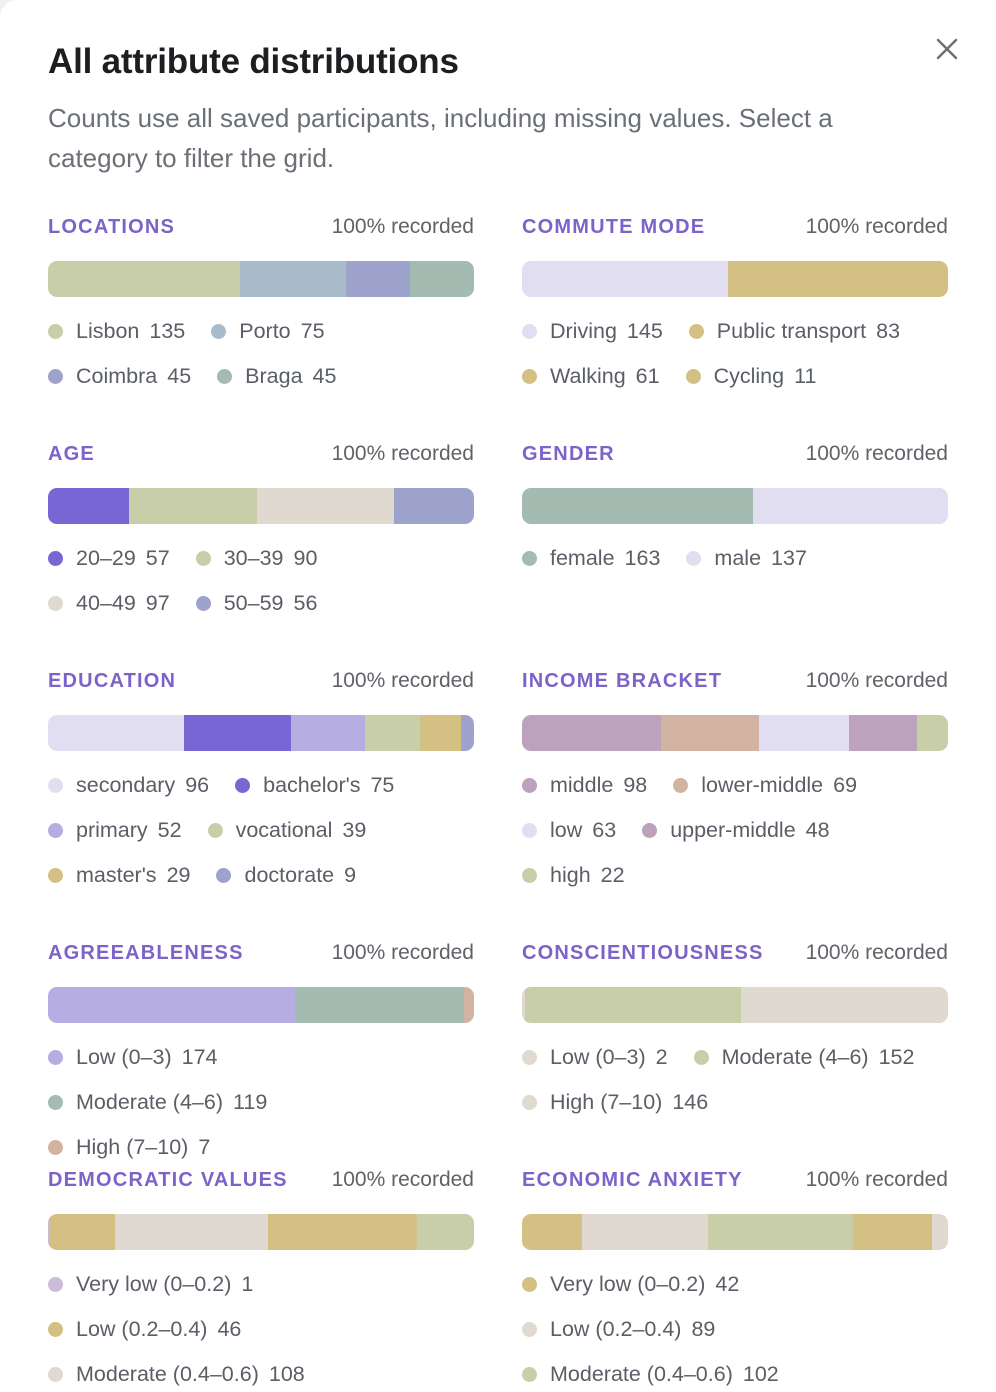 Image resolution: width=996 pixels, height=1392 pixels. I want to click on legend-count: 137, so click(789, 558).